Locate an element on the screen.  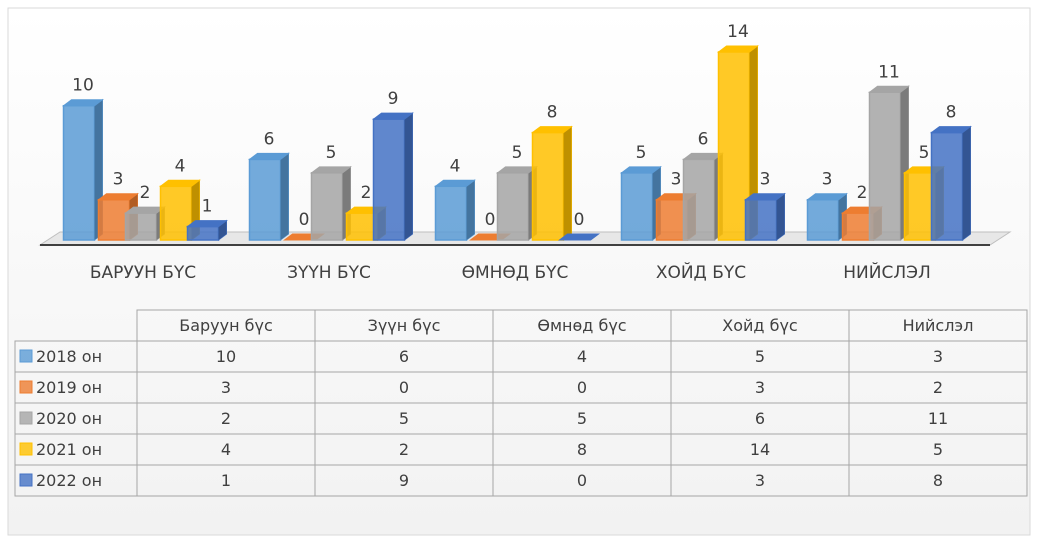
data-label: 14 is located at coordinates (738, 32).